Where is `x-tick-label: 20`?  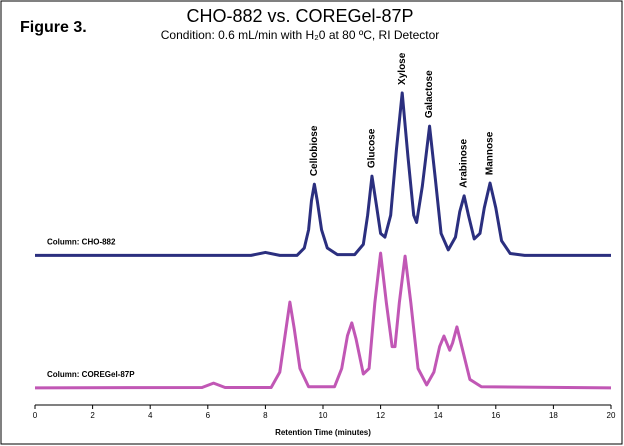
x-tick-label: 20 is located at coordinates (611, 415).